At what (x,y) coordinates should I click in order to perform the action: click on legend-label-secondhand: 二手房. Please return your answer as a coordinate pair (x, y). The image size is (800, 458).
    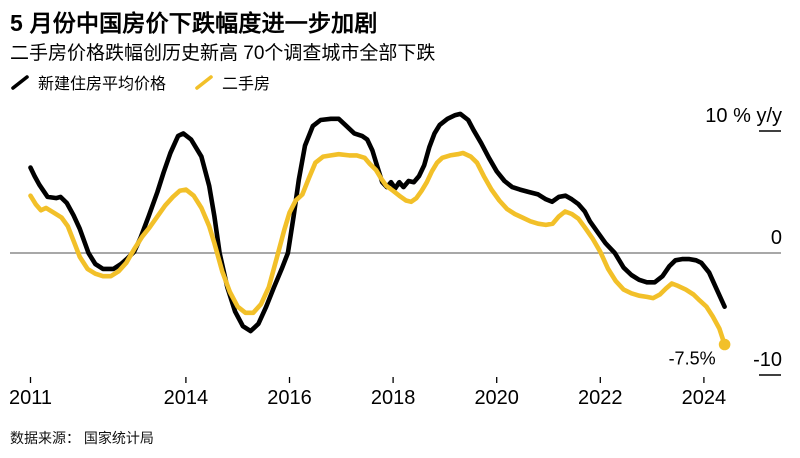
    Looking at the image, I should click on (246, 84).